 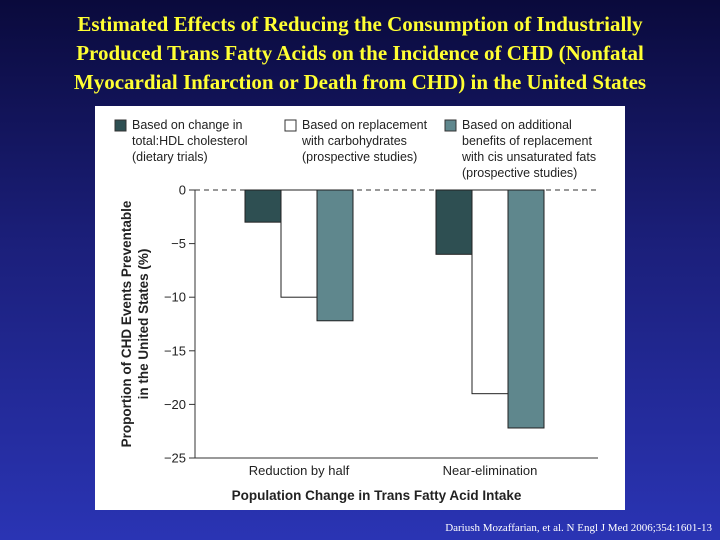 I want to click on legend-label-1-line-1: Based on change in, so click(x=187, y=125).